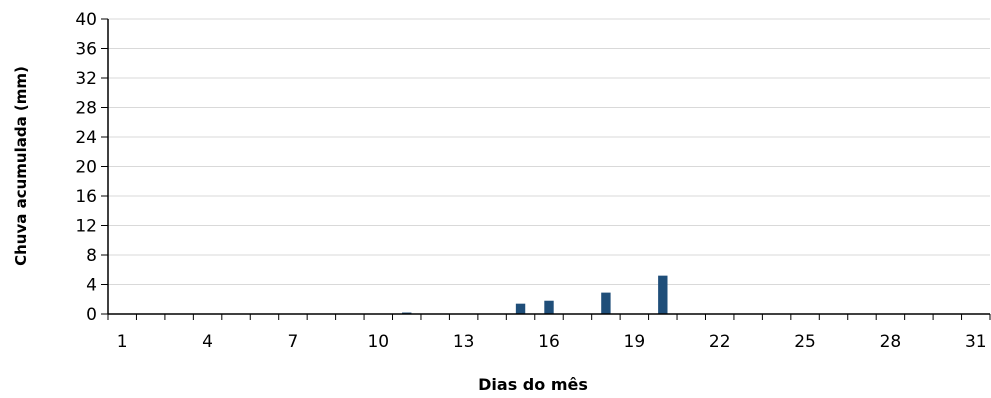 The height and width of the screenshot is (398, 991). I want to click on y-tick-labels: 0 4 8 12 16 20 24 28 32 36 40, so click(91, 167).